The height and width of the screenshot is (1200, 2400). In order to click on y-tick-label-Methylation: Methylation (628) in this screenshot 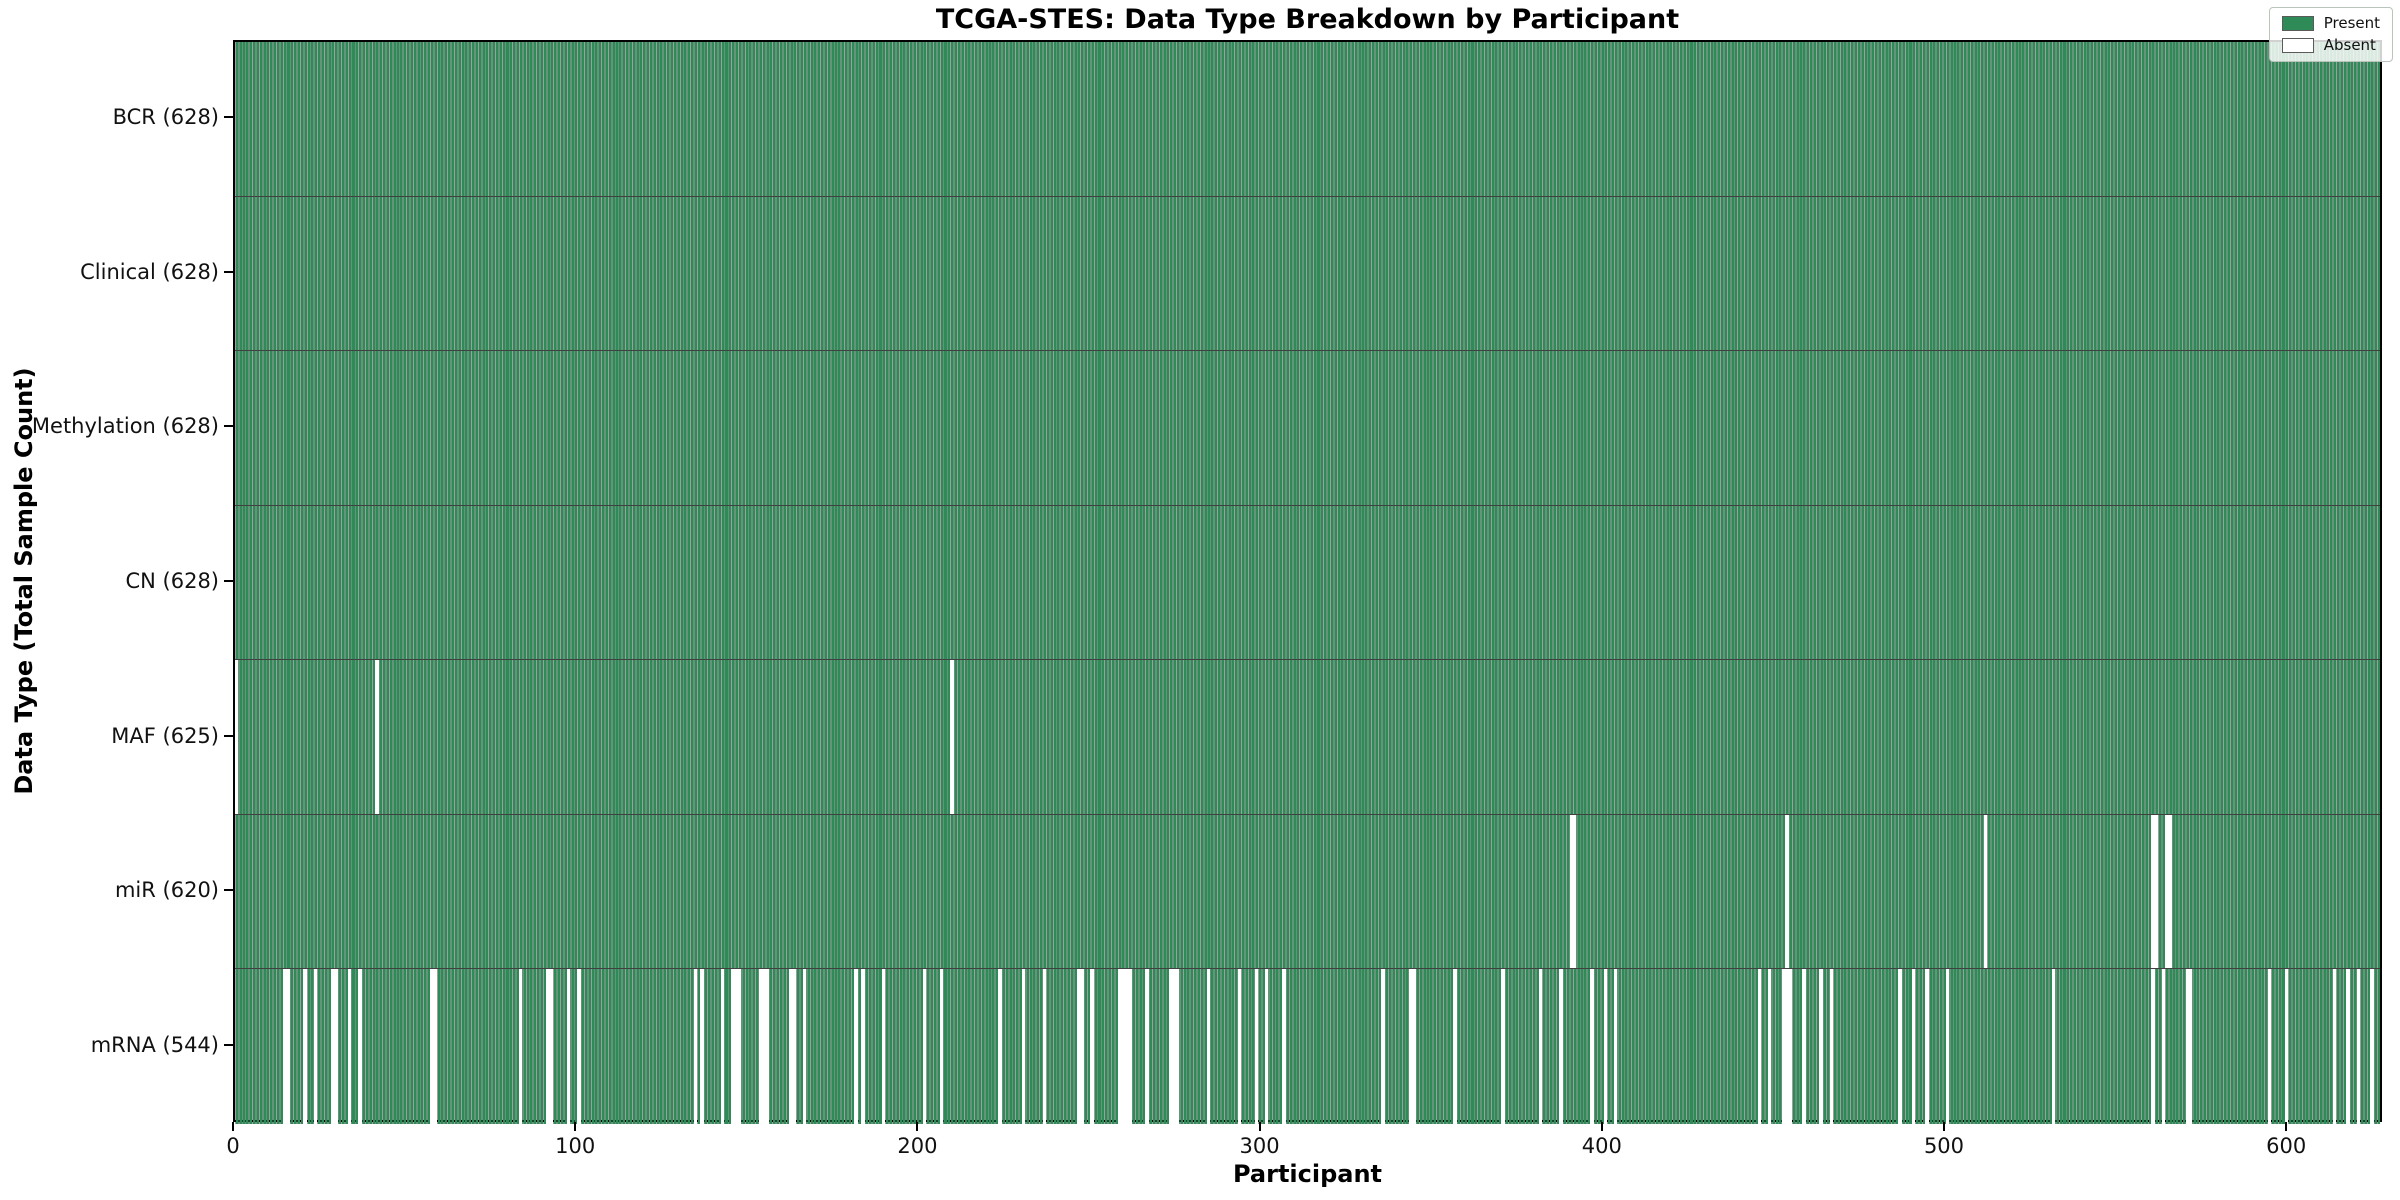, I will do `click(125, 426)`.